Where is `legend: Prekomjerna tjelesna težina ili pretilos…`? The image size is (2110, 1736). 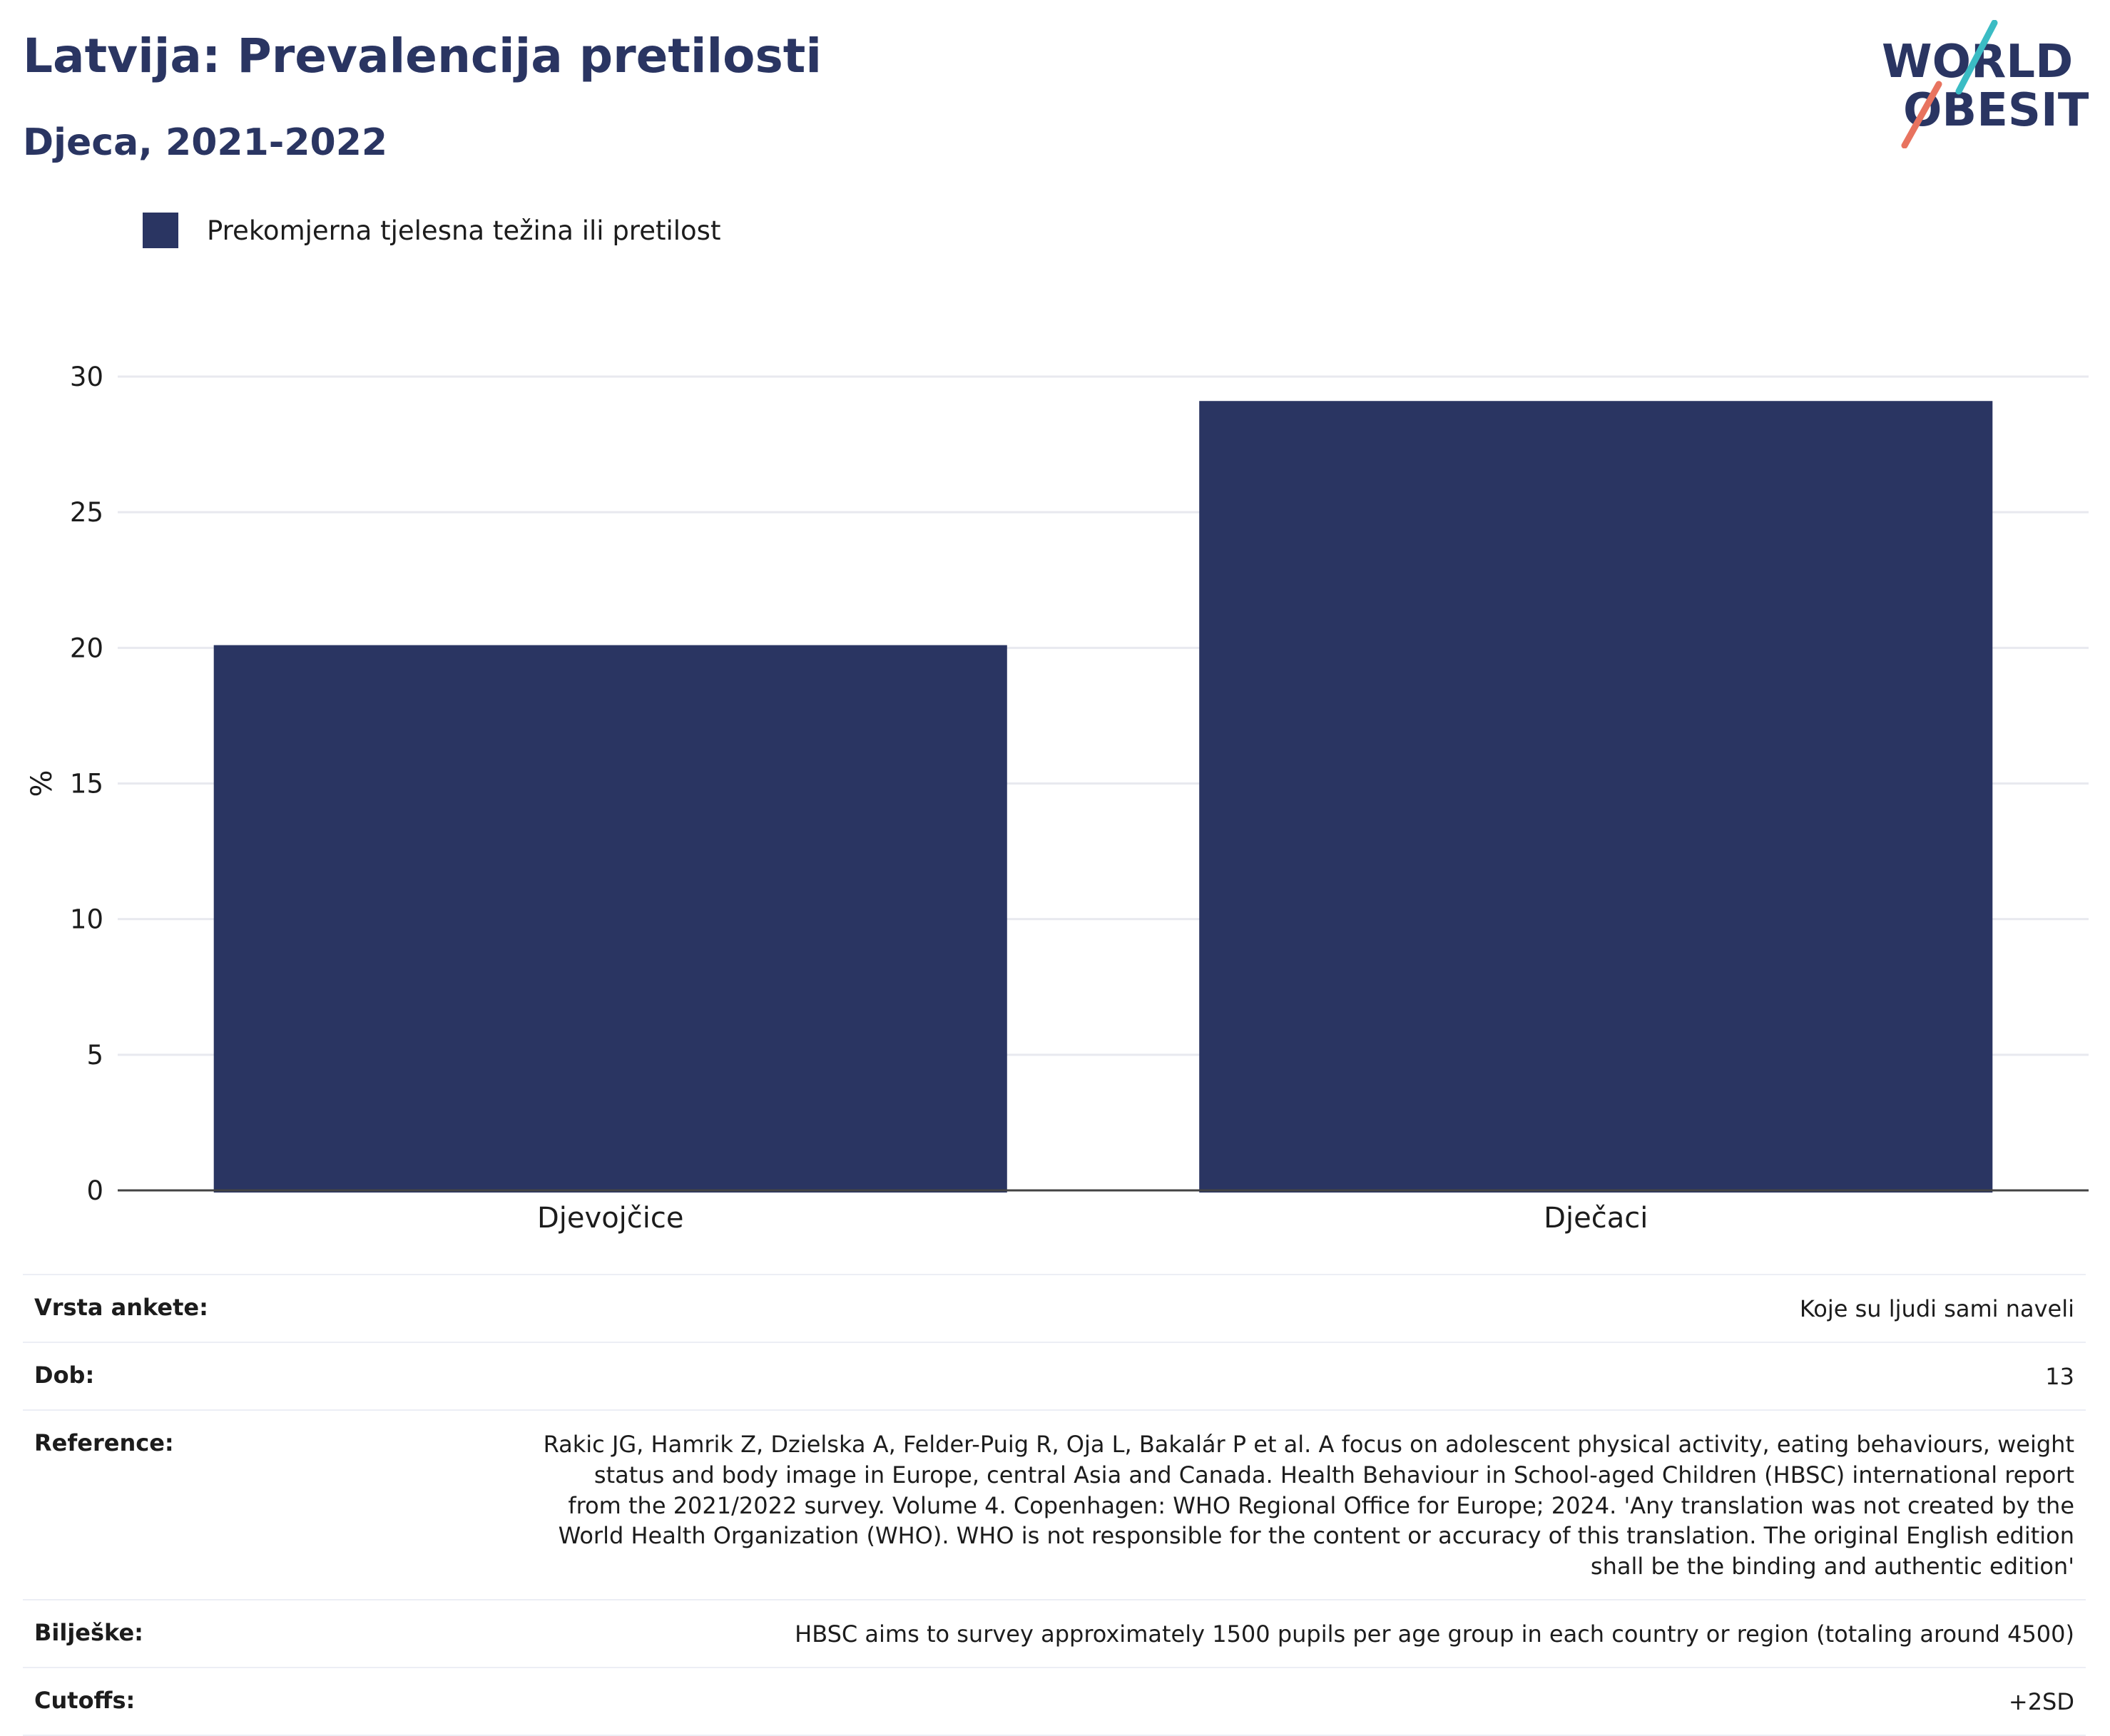
legend: Prekomjerna tjelesna težina ili pretilos… is located at coordinates (431, 230).